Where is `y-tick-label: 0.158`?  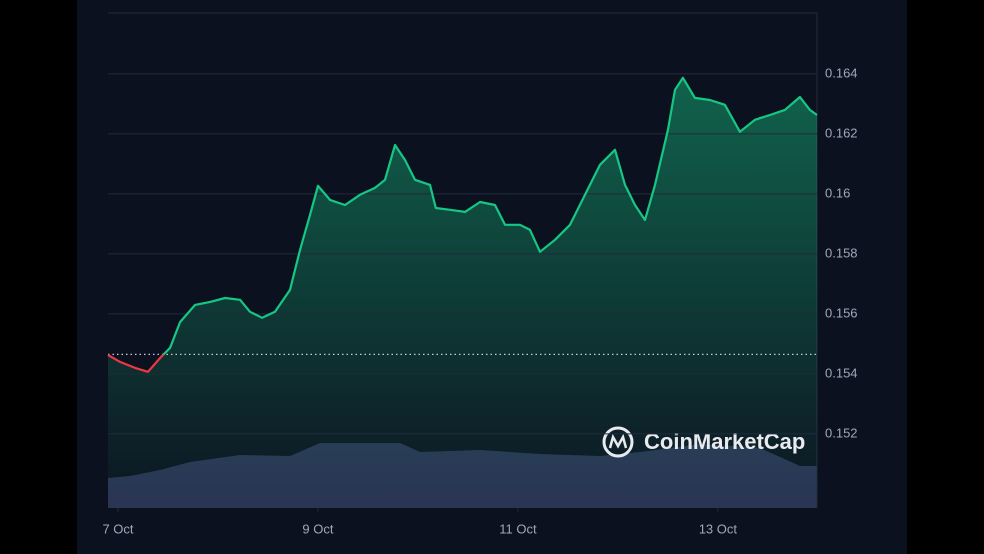 y-tick-label: 0.158 is located at coordinates (841, 252).